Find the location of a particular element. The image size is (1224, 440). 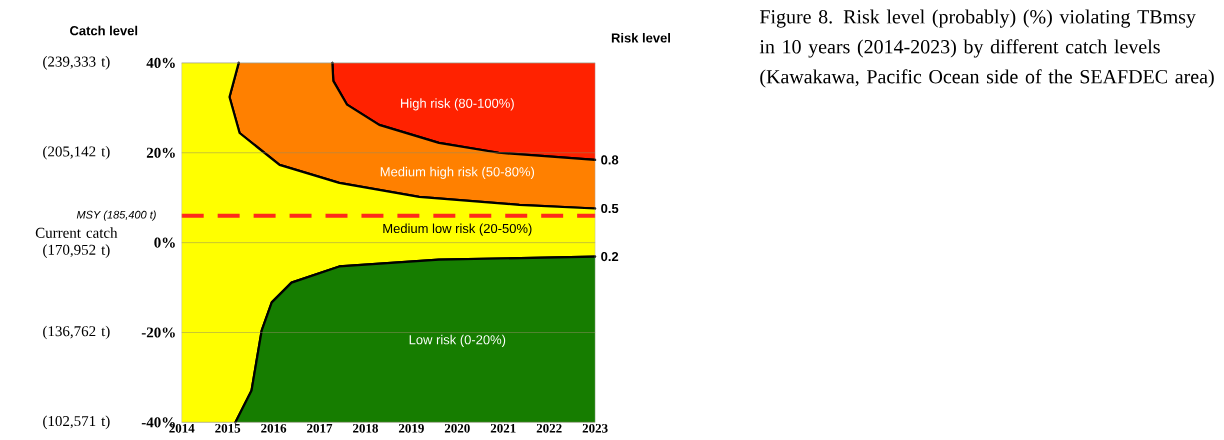

ref-line-label: MSY (185,400 t) is located at coordinates (116, 215).